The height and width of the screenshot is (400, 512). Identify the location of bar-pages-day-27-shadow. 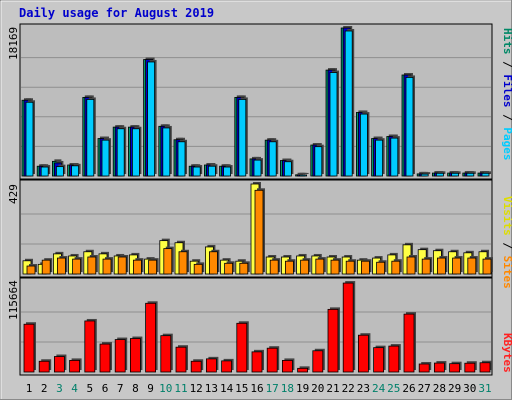
(427, 173).